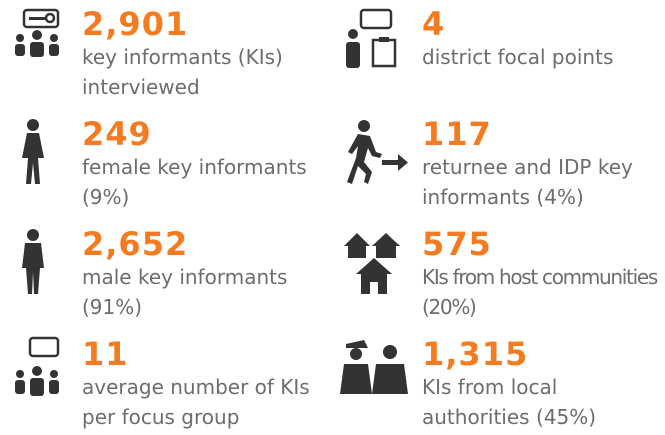 The height and width of the screenshot is (435, 665). What do you see at coordinates (449, 307) in the screenshot?
I see `stat-label: (20%)` at bounding box center [449, 307].